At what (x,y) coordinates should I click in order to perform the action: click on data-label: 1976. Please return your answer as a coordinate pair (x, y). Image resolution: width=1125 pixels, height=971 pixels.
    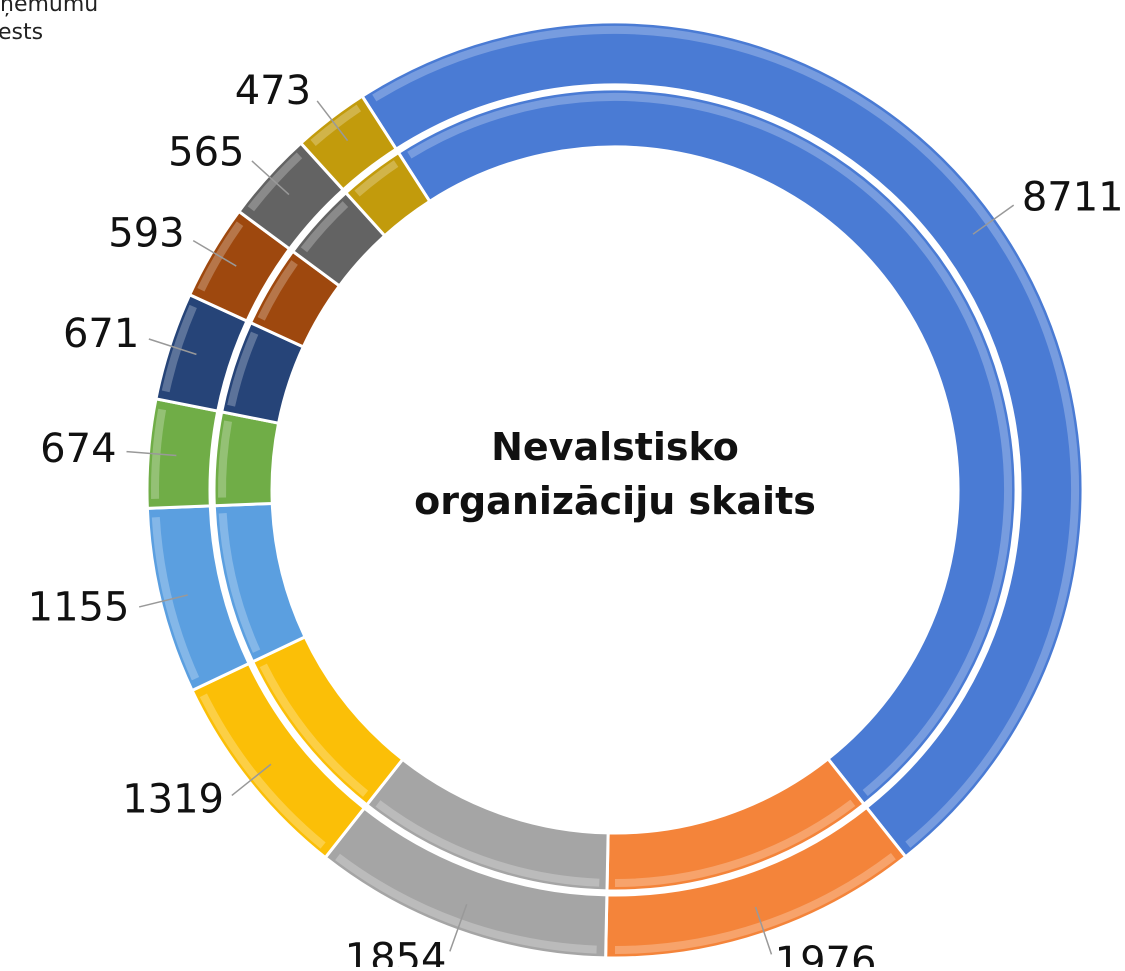
    Looking at the image, I should click on (826, 953).